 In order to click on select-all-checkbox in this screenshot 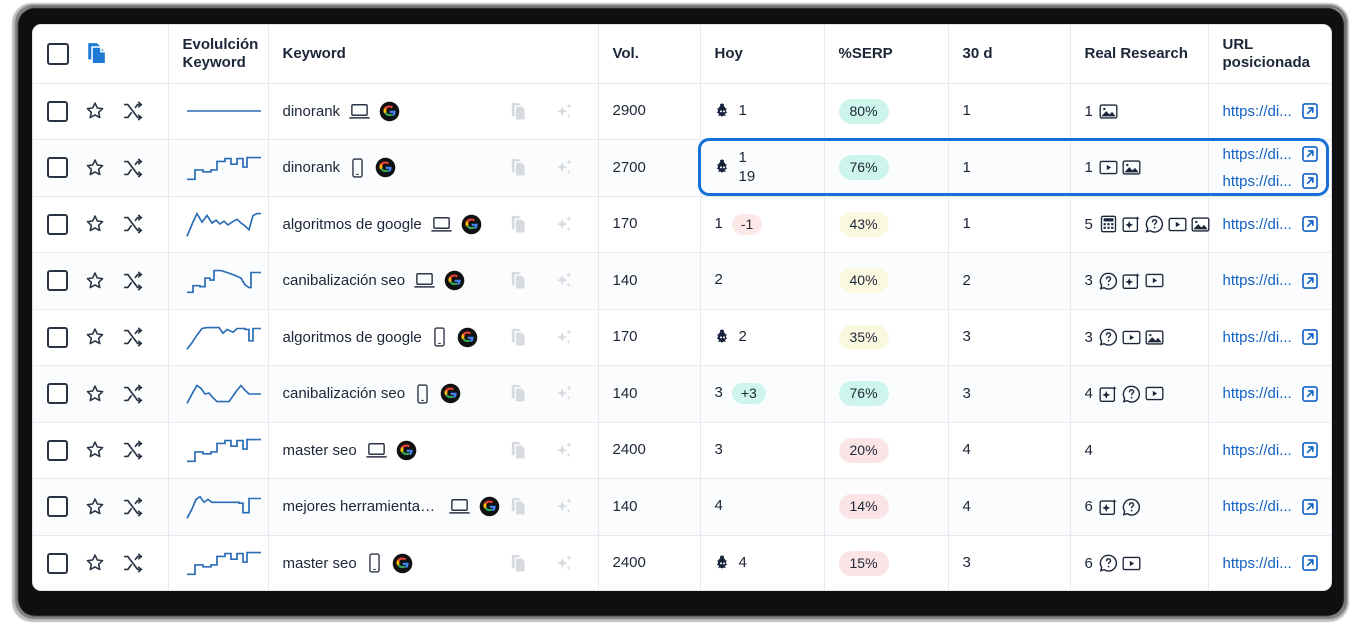, I will do `click(58, 53)`.